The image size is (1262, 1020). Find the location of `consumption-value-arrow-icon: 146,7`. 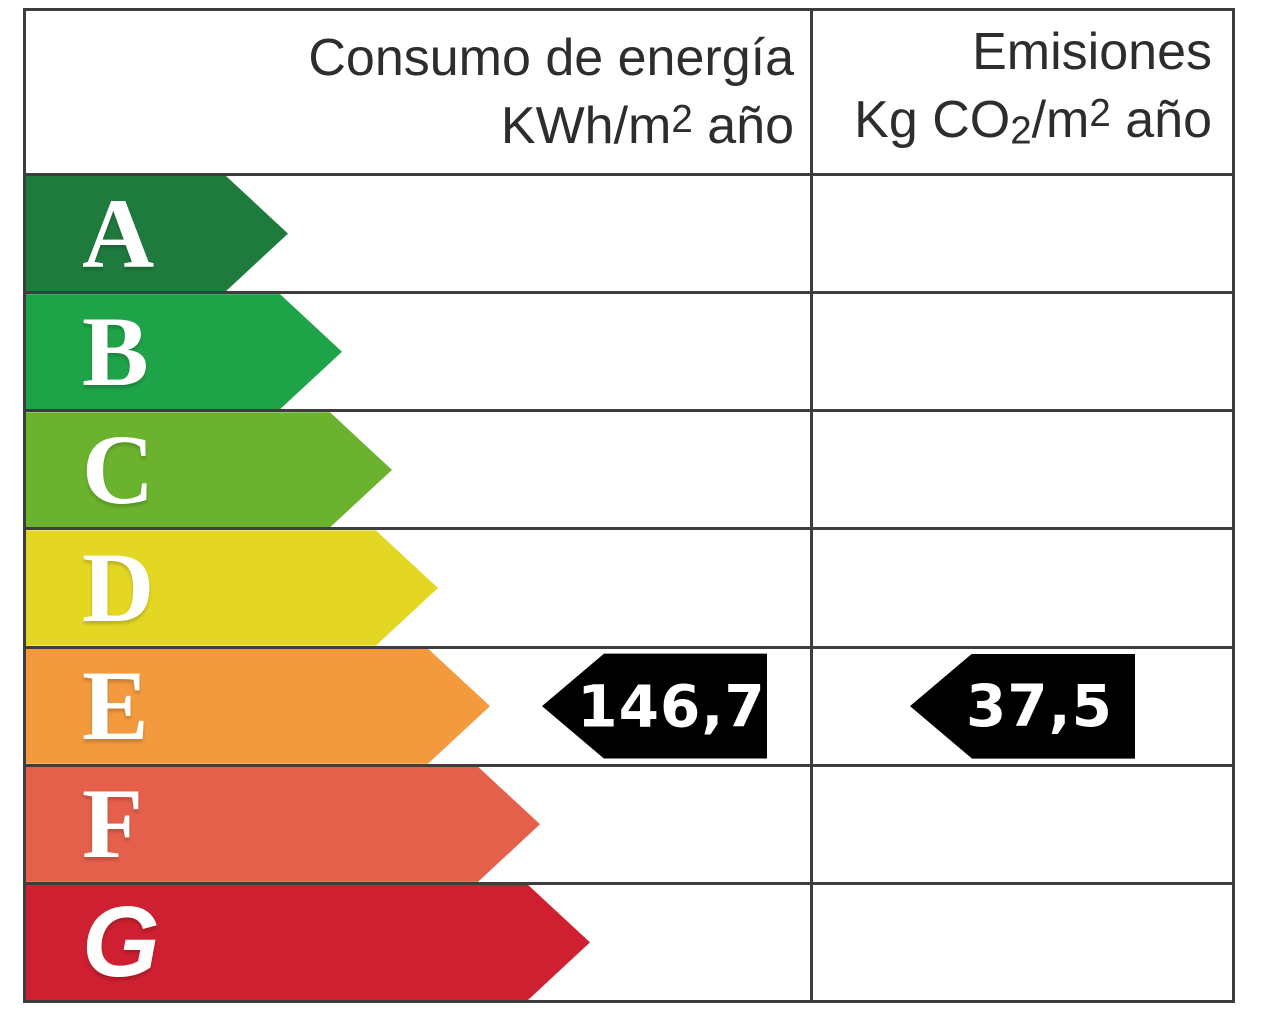

consumption-value-arrow-icon: 146,7 is located at coordinates (654, 706).